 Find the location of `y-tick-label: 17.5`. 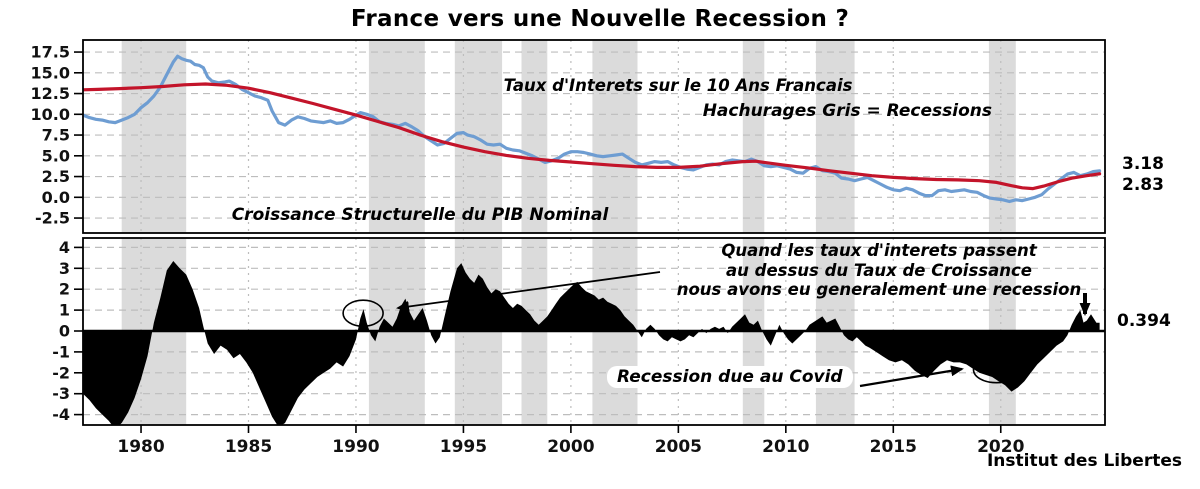

y-tick-label: 17.5 is located at coordinates (50, 52).